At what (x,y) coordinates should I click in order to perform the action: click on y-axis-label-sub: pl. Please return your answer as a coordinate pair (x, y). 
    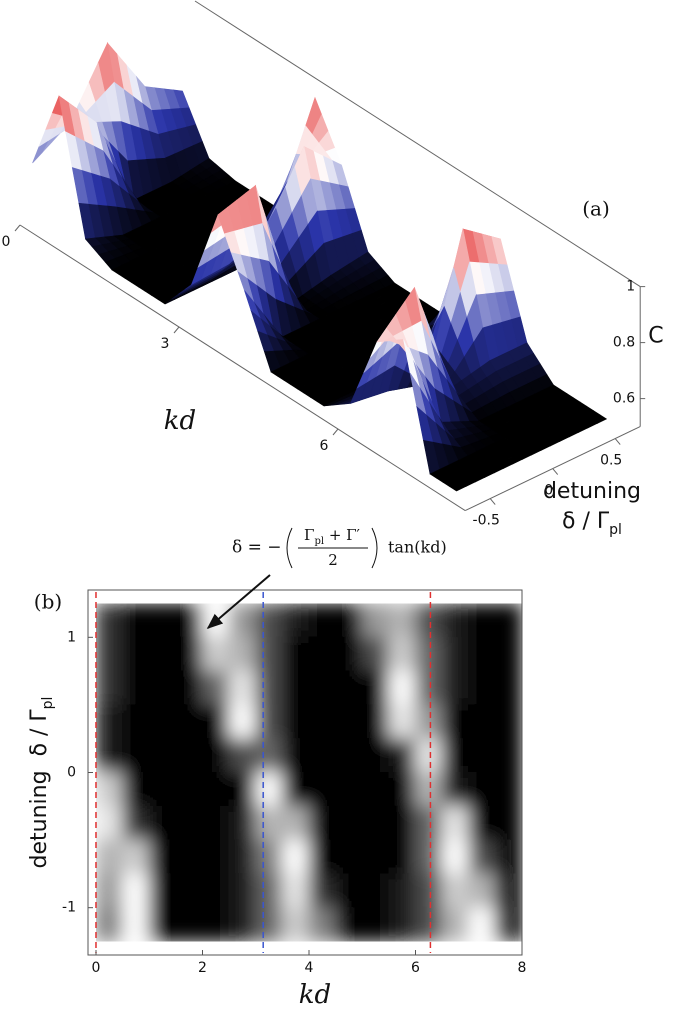
    Looking at the image, I should click on (615, 530).